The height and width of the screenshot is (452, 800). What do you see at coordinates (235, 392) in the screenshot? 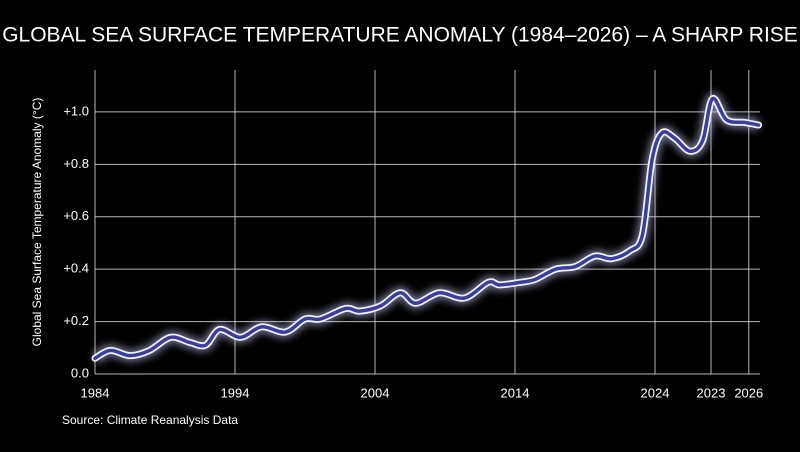
I see `x-tick-label: 1994` at bounding box center [235, 392].